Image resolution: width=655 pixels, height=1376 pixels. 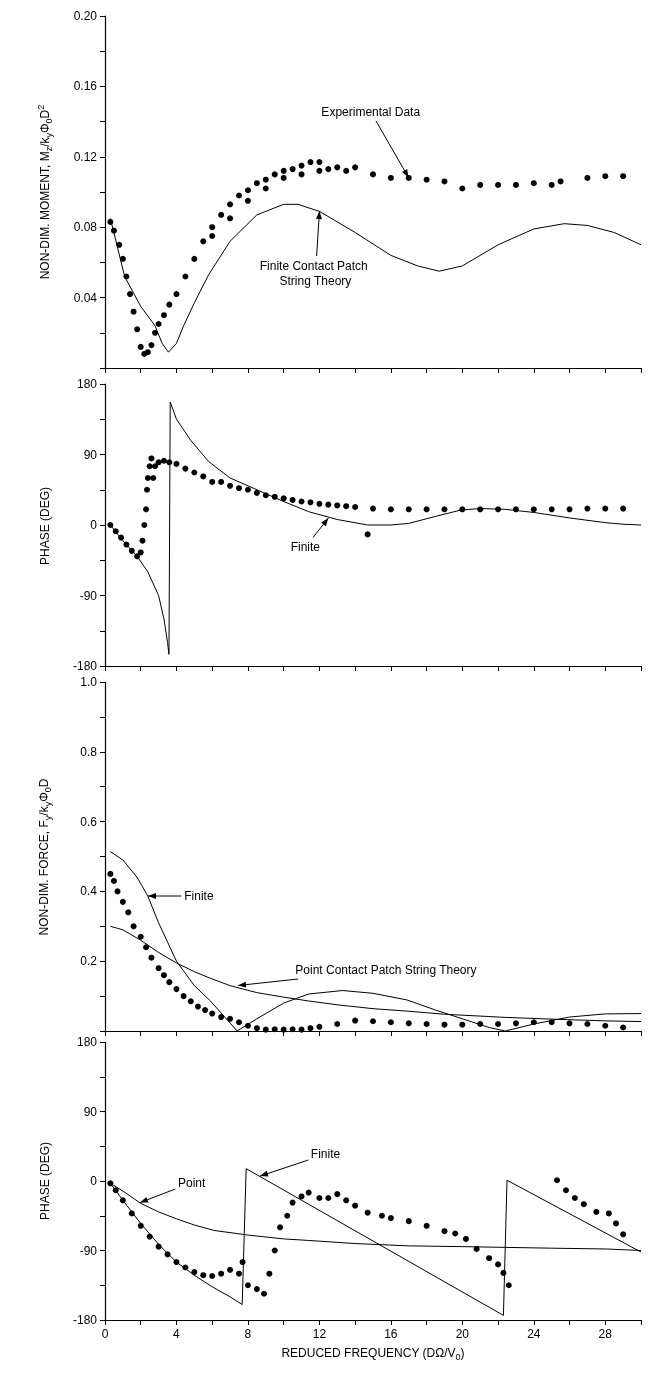 What do you see at coordinates (371, 111) in the screenshot?
I see `annotation: Experimental Data` at bounding box center [371, 111].